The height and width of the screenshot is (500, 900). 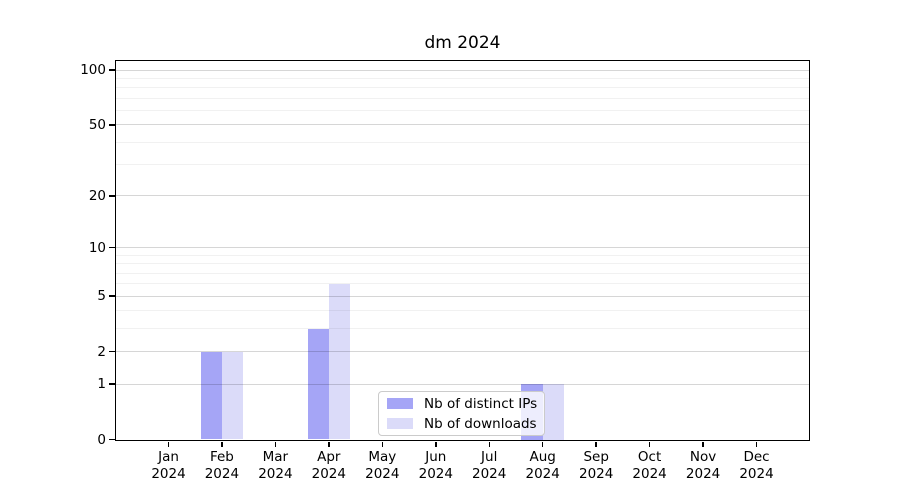 What do you see at coordinates (435, 465) in the screenshot?
I see `x-tick-label: Jun 2024` at bounding box center [435, 465].